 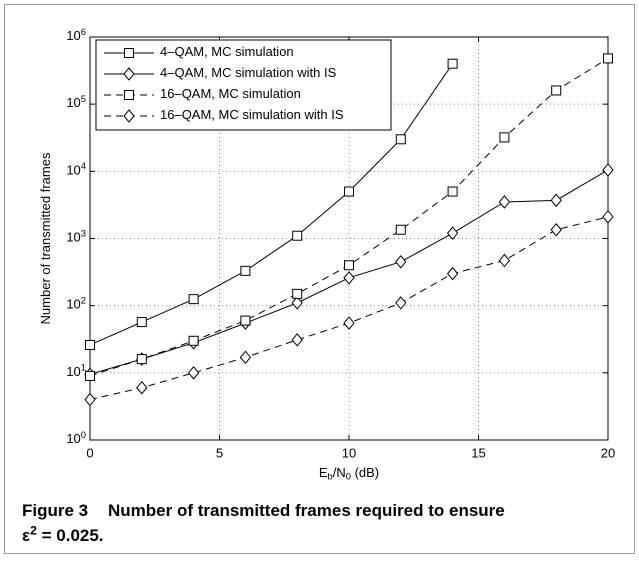 What do you see at coordinates (227, 51) in the screenshot?
I see `legend-label: 4–QAM, MC simulation` at bounding box center [227, 51].